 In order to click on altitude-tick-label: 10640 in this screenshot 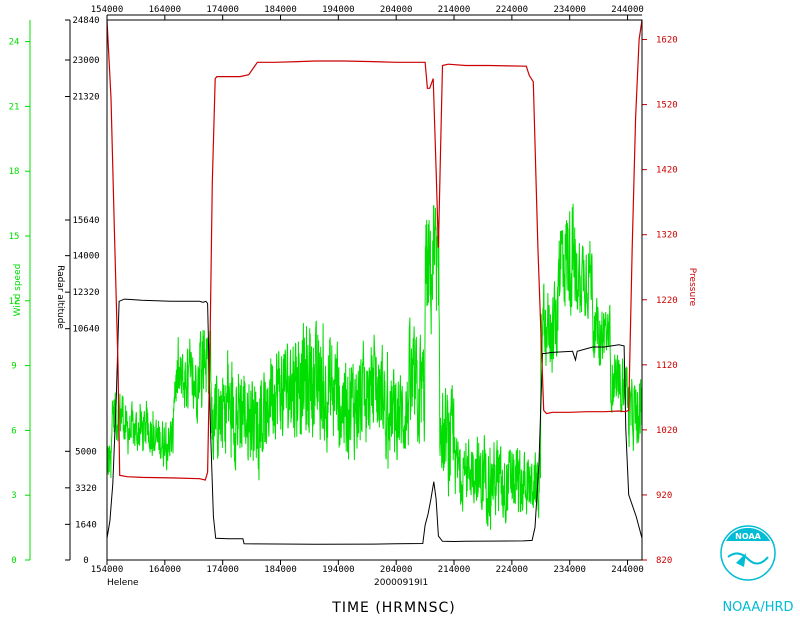, I will do `click(85, 330)`.